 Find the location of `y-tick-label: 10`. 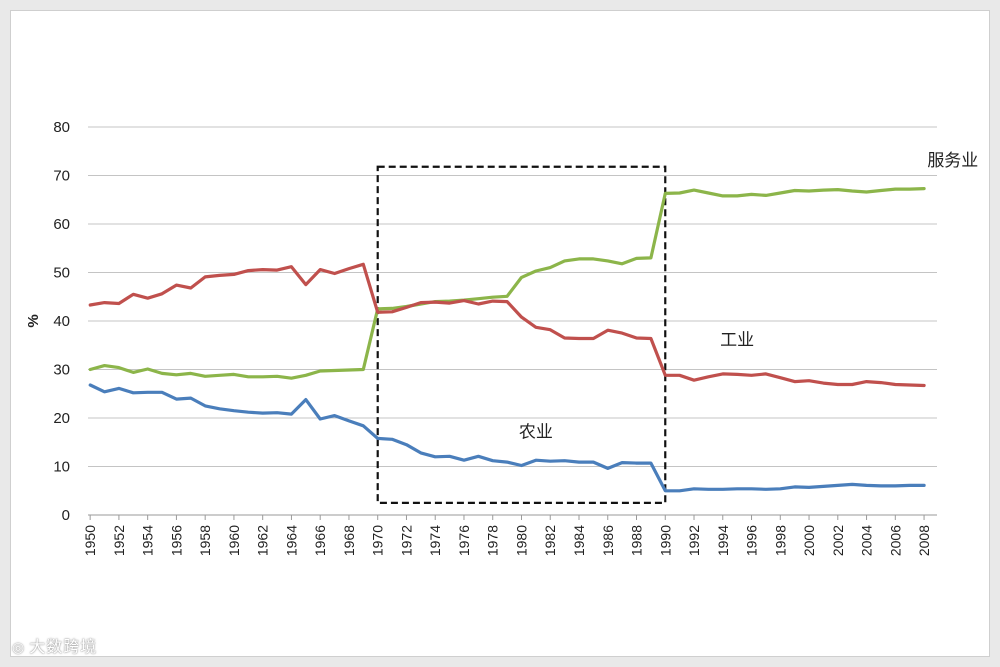

y-tick-label: 10 is located at coordinates (61, 467).